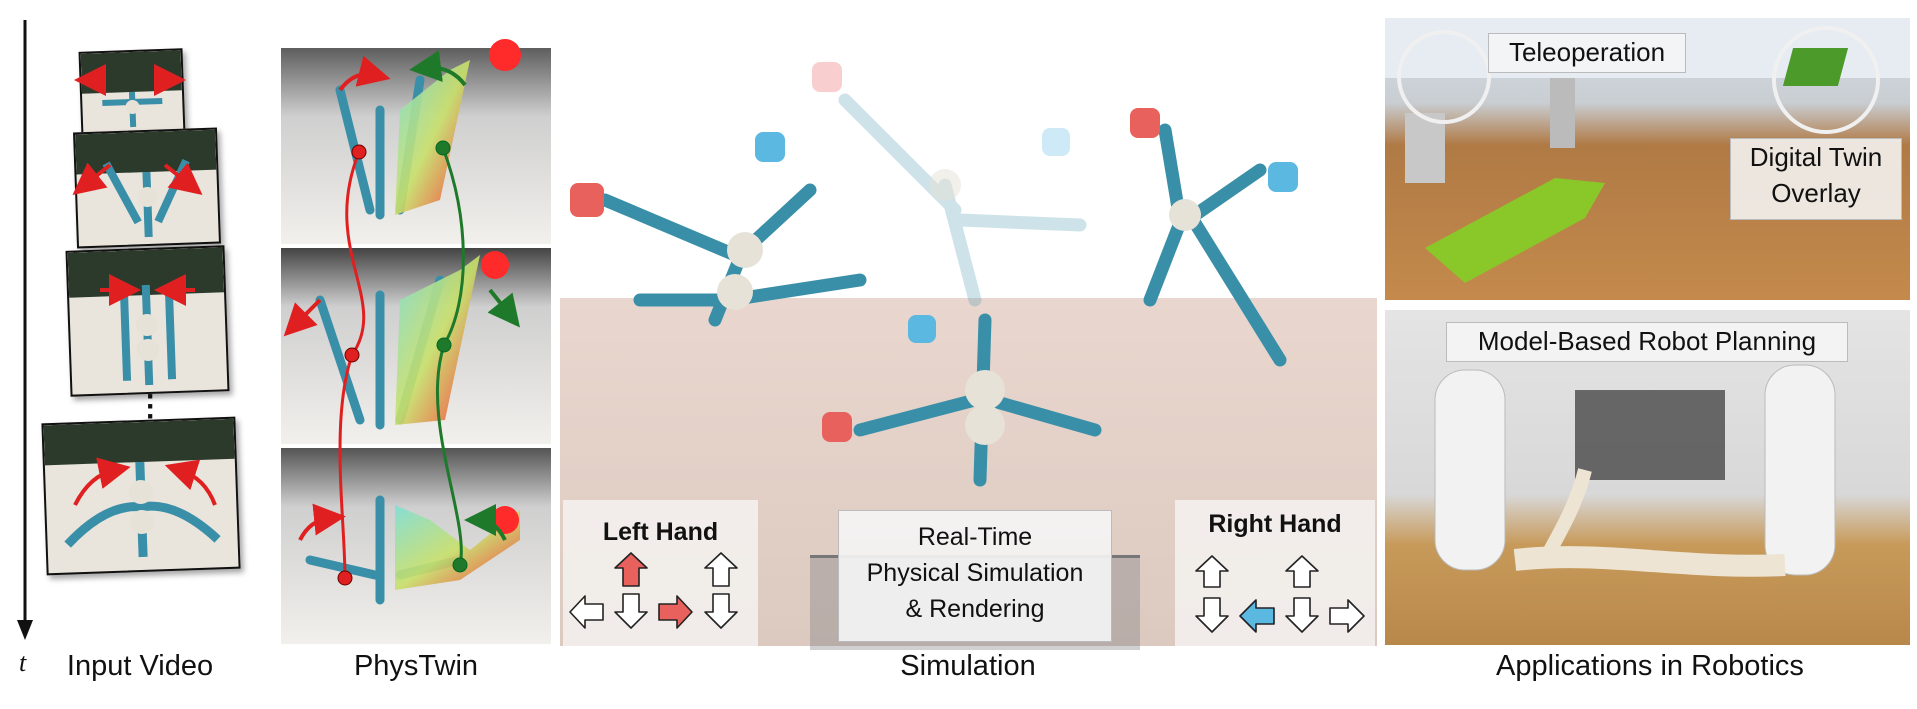 The width and height of the screenshot is (1917, 709). Describe the element at coordinates (975, 573) in the screenshot. I see `simulation-label-line-2: Physical Simulation` at that location.